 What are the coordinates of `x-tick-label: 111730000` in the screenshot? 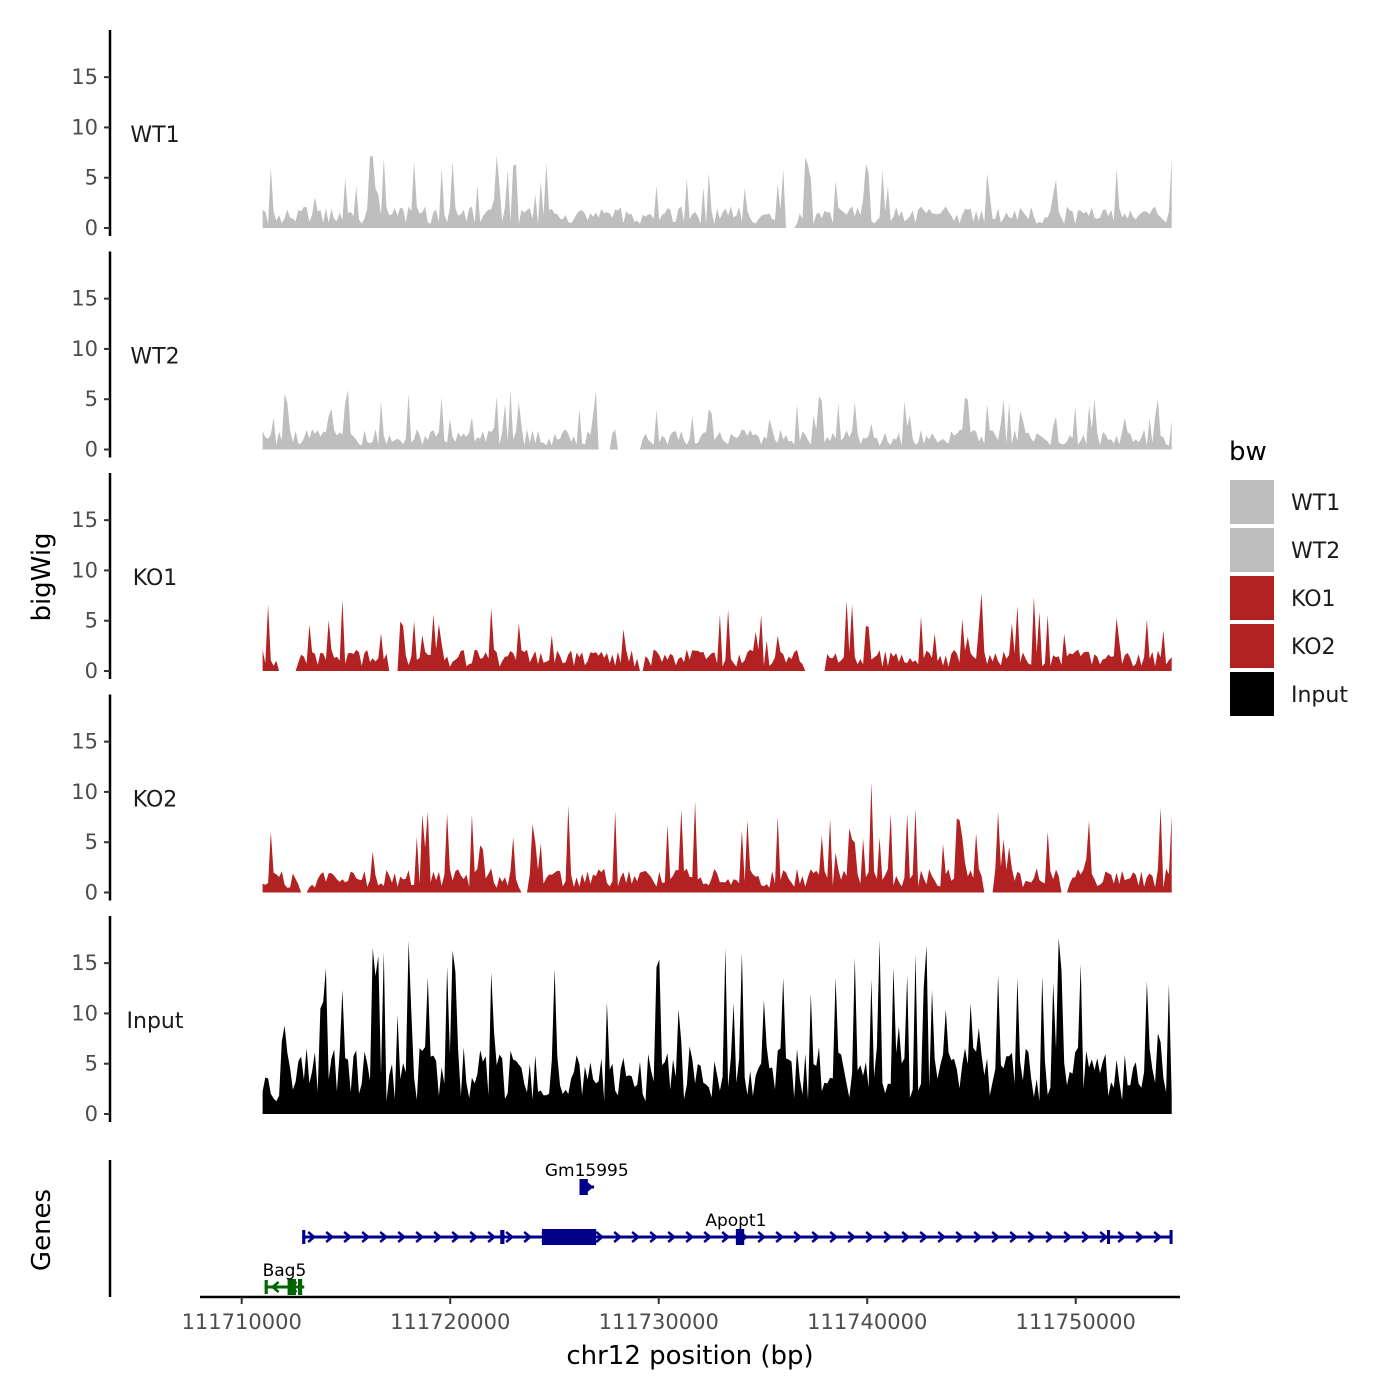 It's located at (659, 1322).